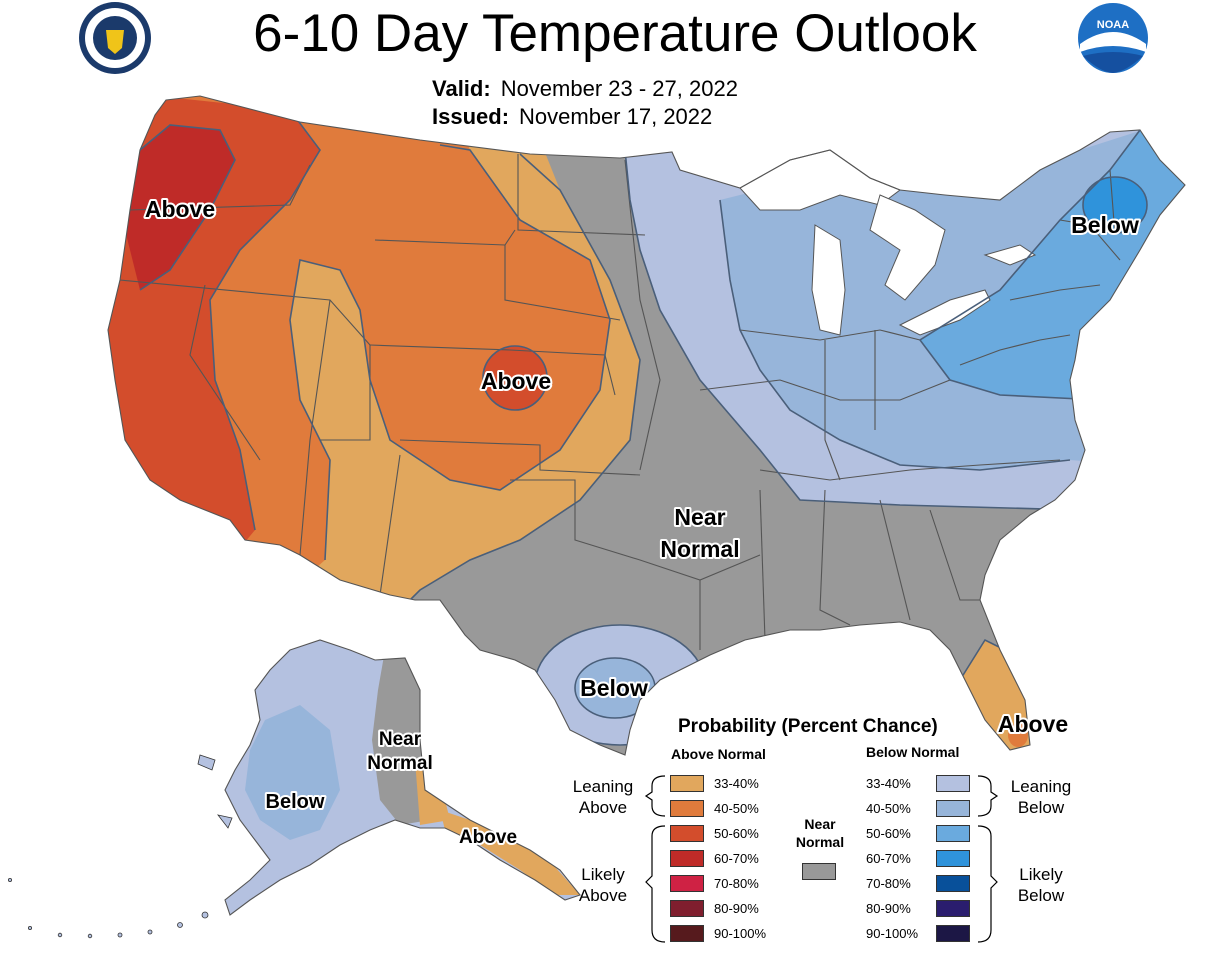 Image resolution: width=1205 pixels, height=953 pixels. Describe the element at coordinates (888, 883) in the screenshot. I see `legend-below-range: 70-80%` at that location.